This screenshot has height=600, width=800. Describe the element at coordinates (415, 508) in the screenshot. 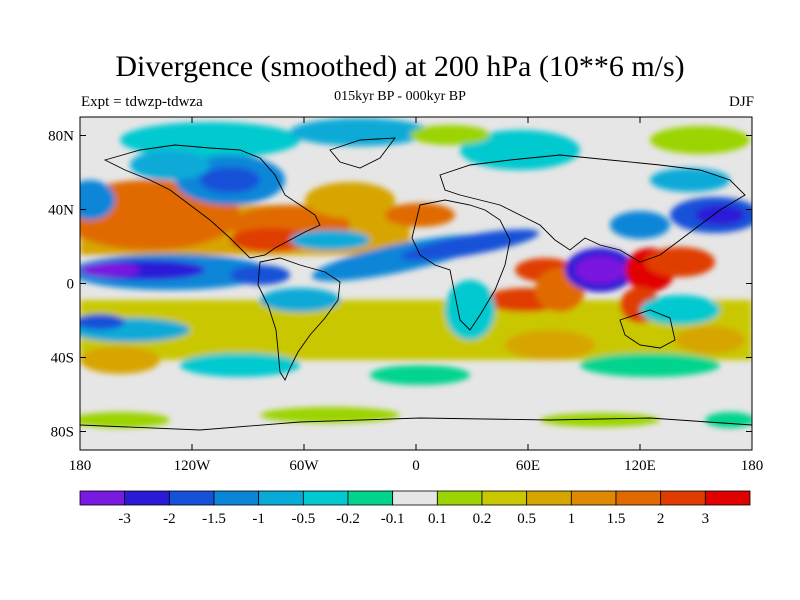

I see `colorbar: -3 -2 -1.5 -1 -0.5 -0.2 -0.1 0.1 0.2 0.5 1 1.5 2 3` at that location.